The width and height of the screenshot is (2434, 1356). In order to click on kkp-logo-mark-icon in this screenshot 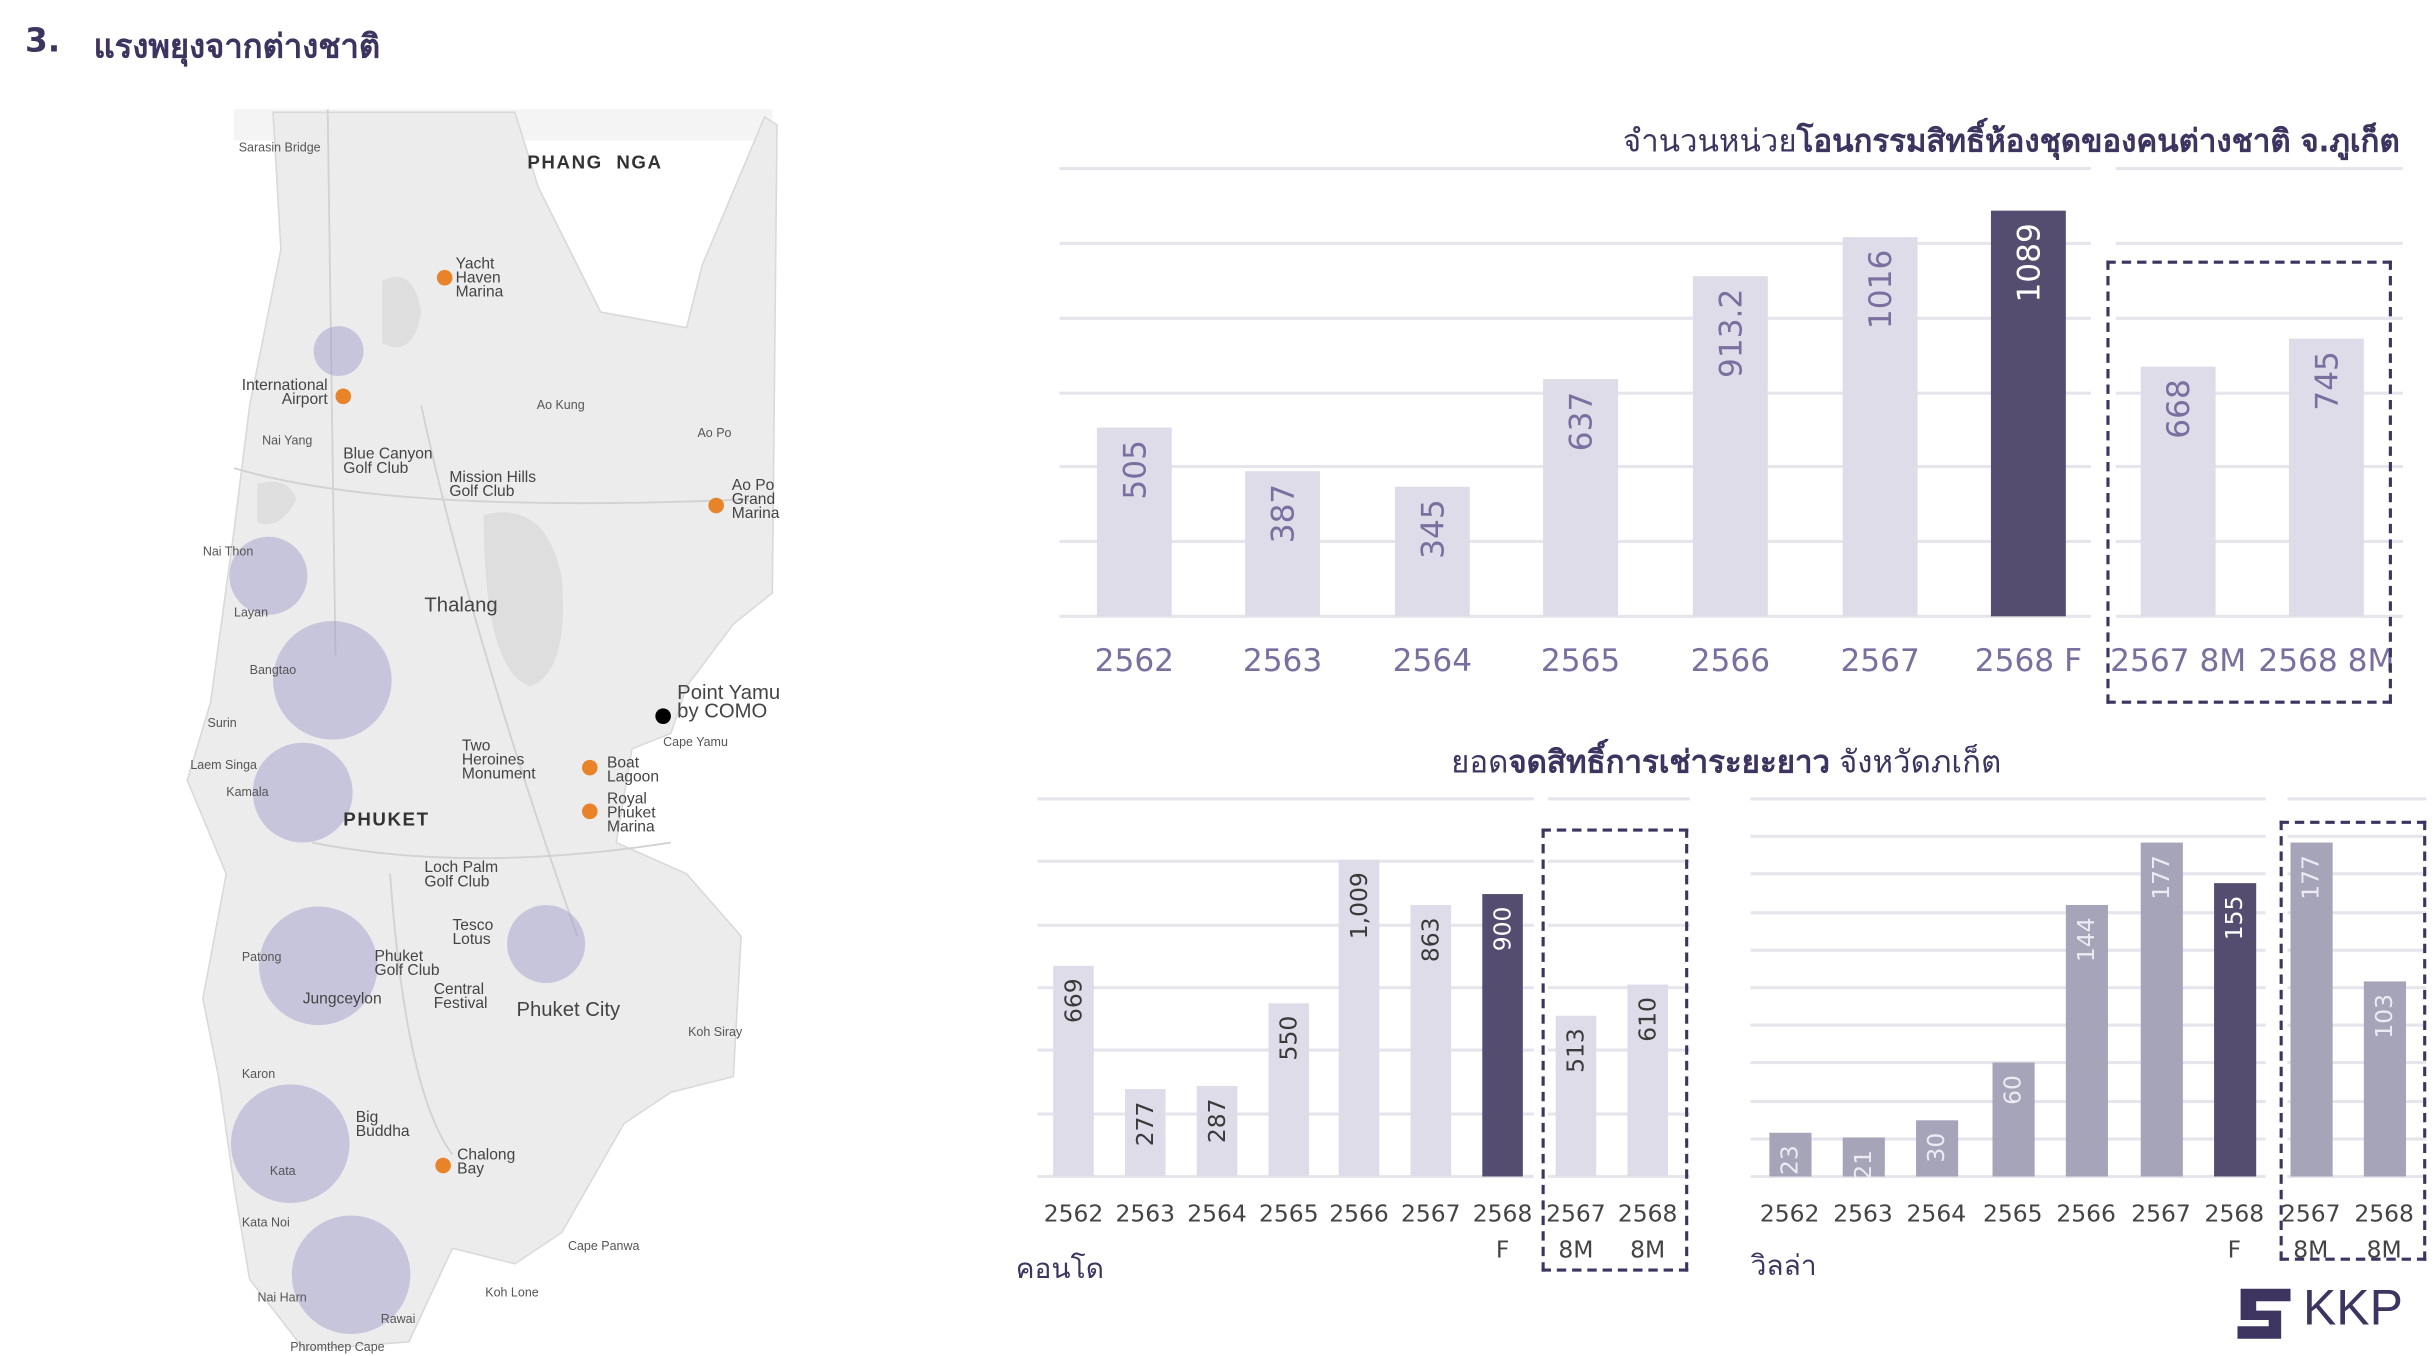, I will do `click(2264, 1313)`.